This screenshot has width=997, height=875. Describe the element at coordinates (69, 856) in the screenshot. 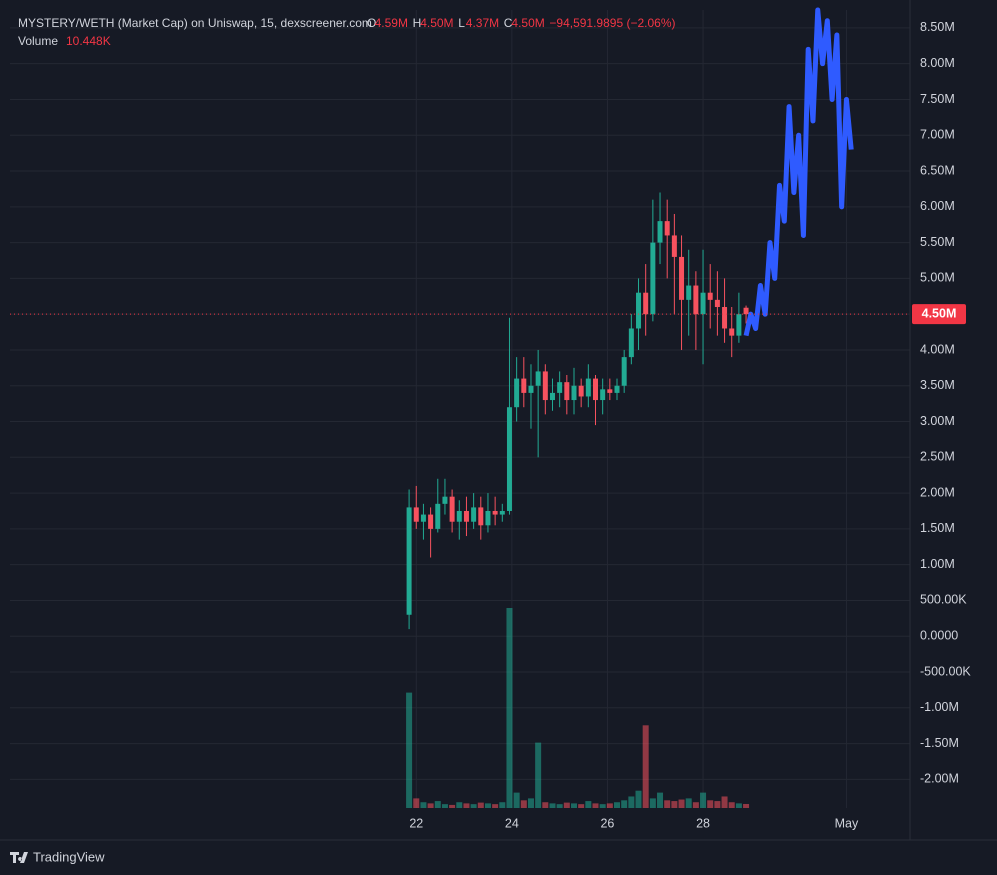

I see `brand: TradingView` at that location.